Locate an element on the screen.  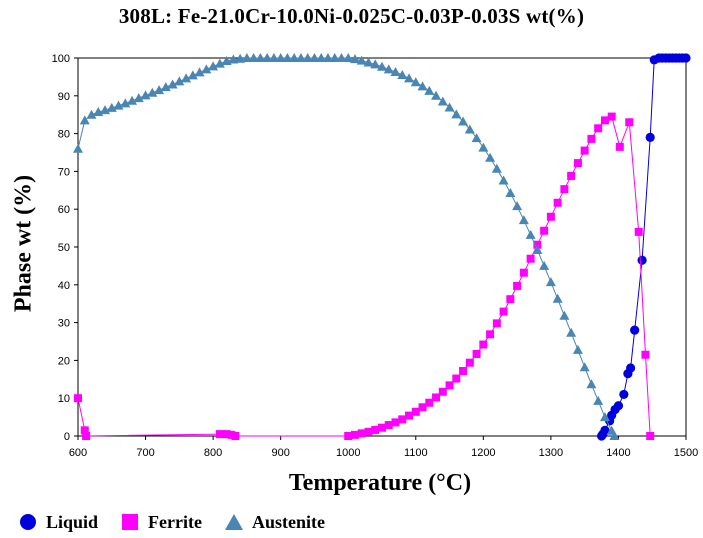
legend-item-ferrite: Ferrite is located at coordinates (161, 522).